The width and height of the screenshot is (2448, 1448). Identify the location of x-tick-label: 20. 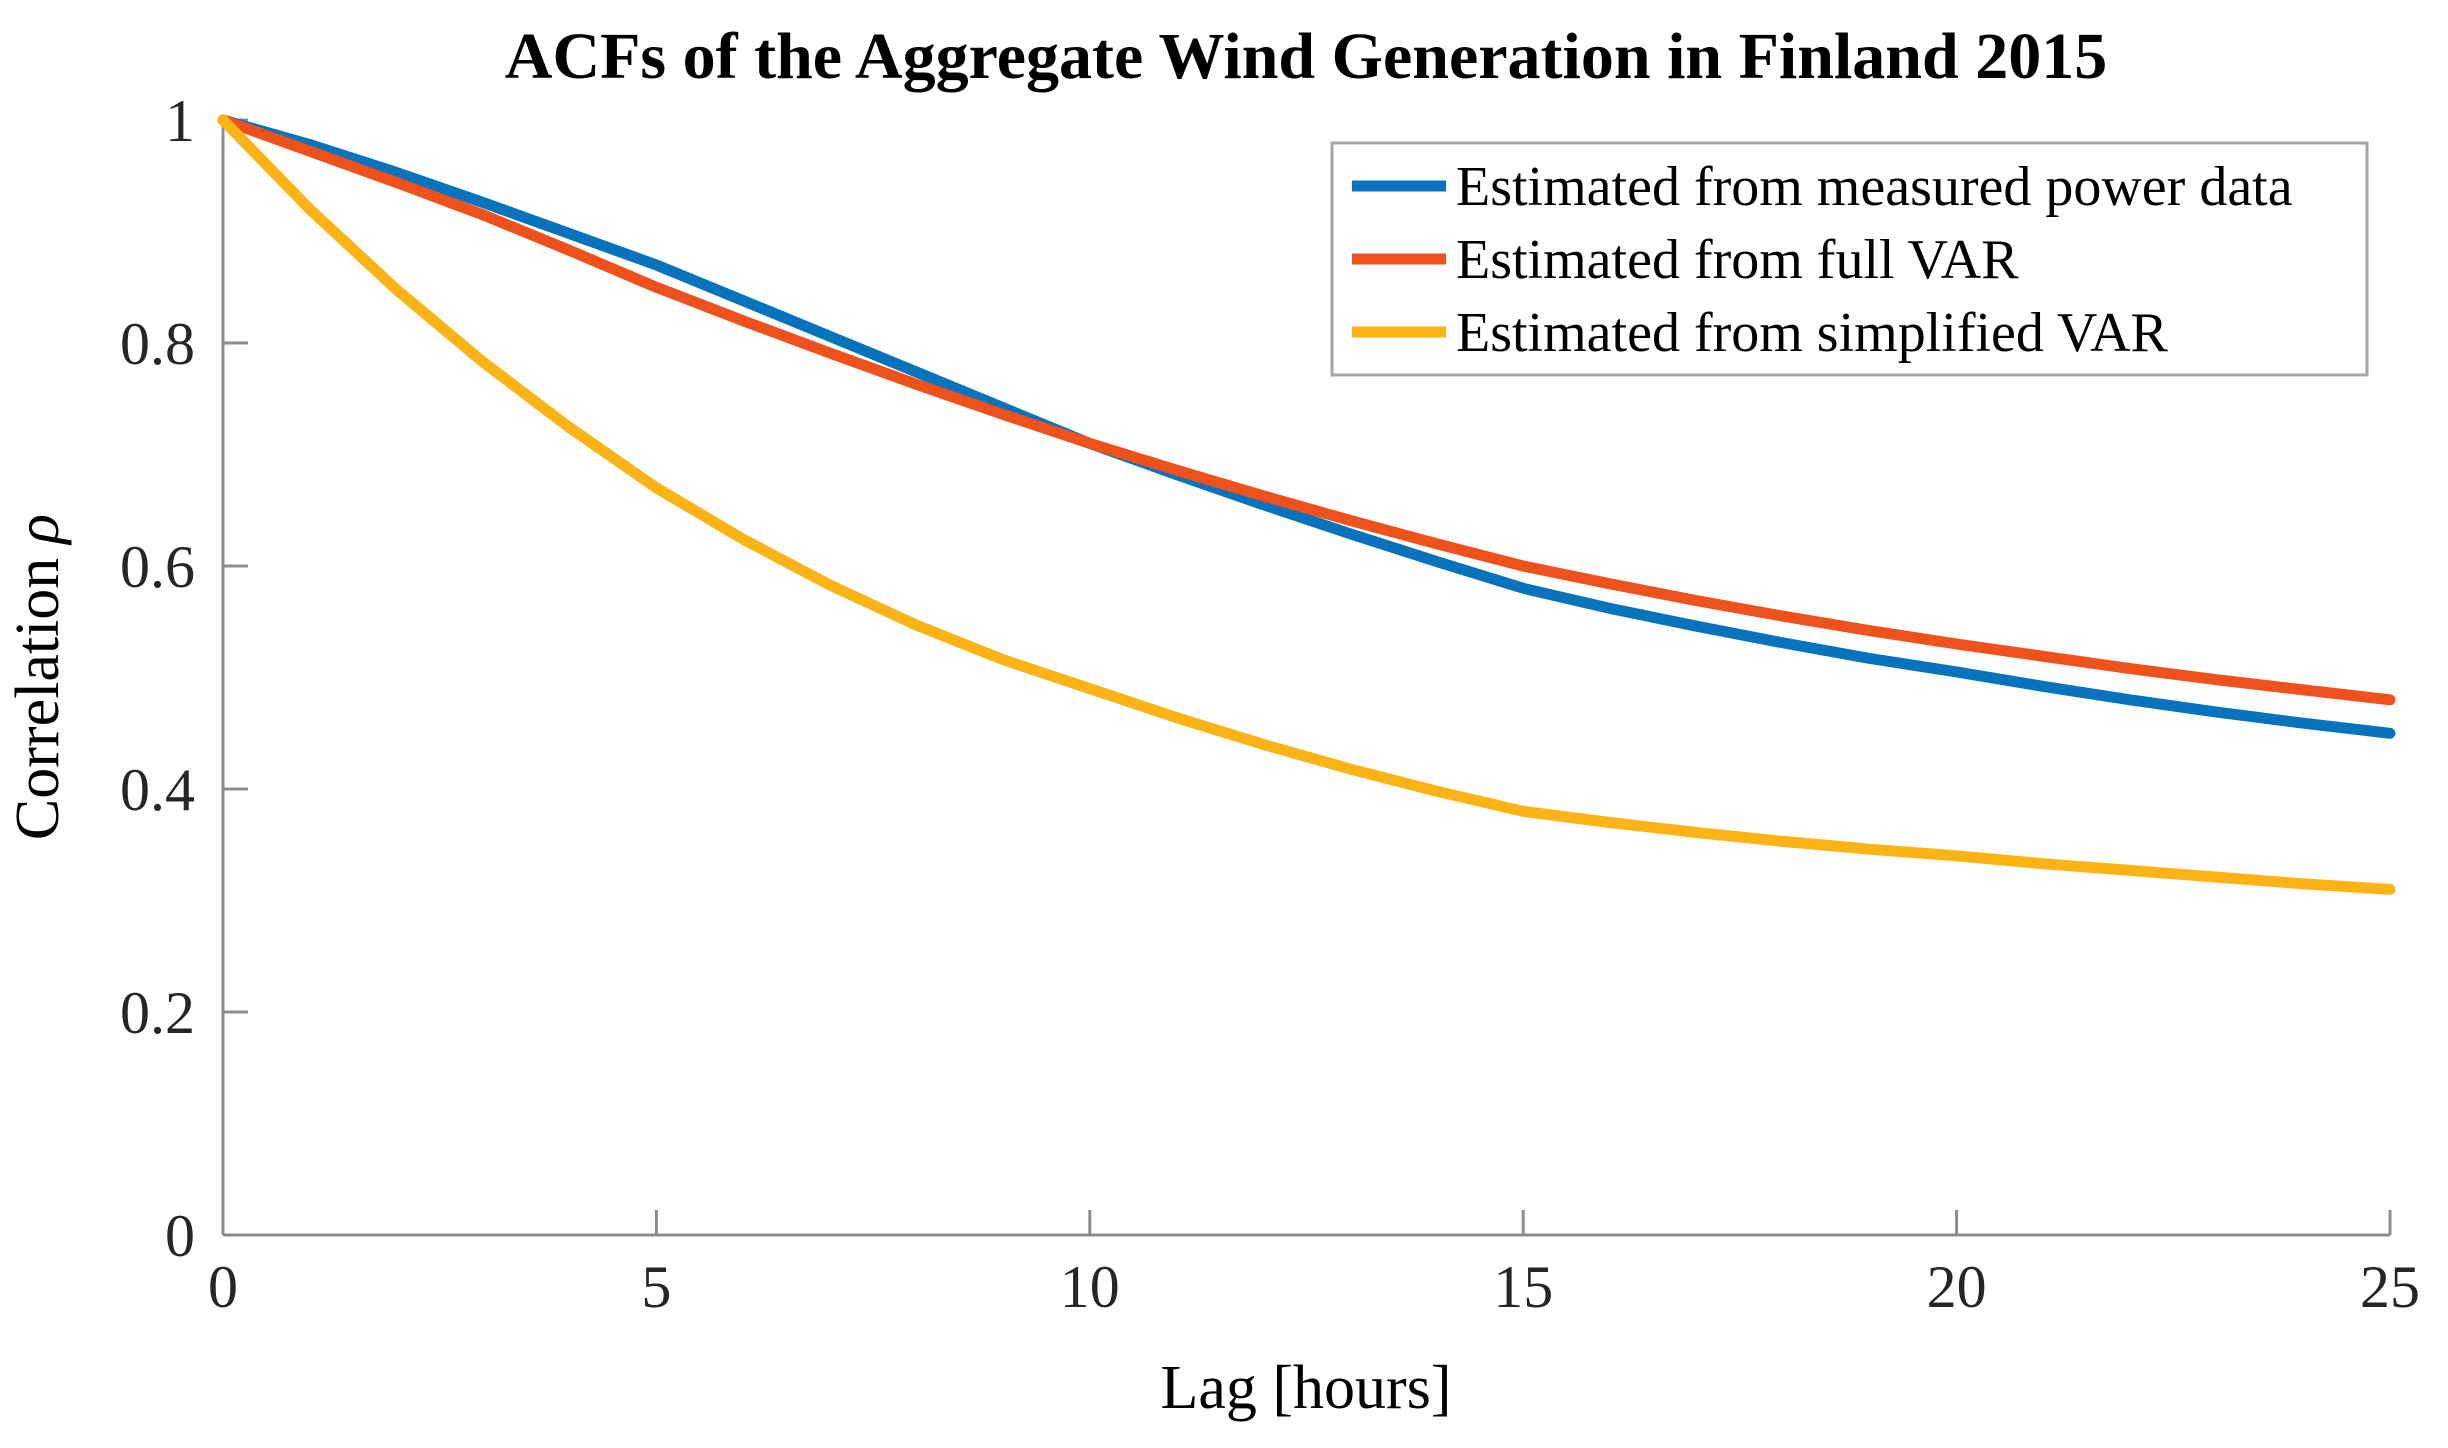
(1957, 1287).